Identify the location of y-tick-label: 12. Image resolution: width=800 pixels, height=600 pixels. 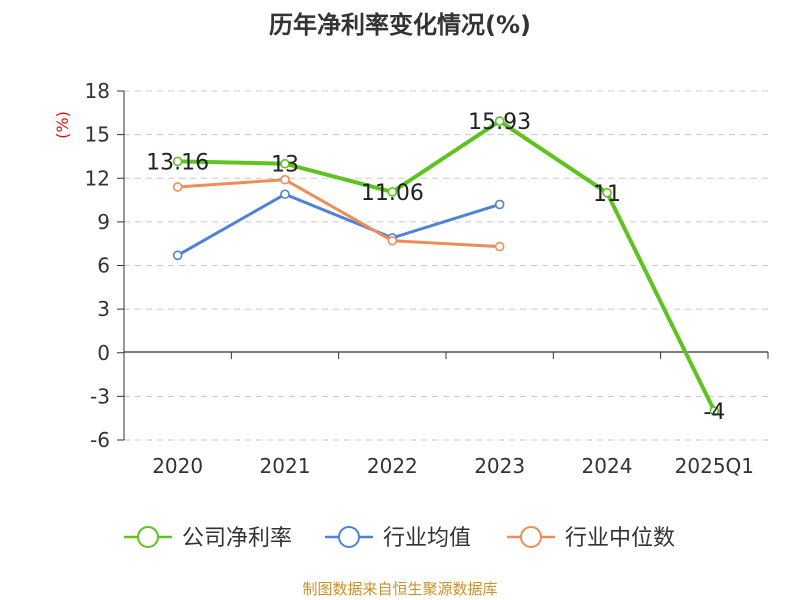
(97, 178).